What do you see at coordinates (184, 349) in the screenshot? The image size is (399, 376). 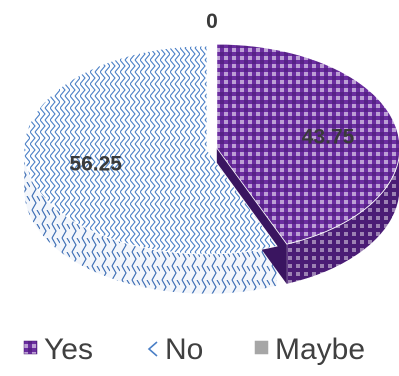 I see `legend-label-no: No` at bounding box center [184, 349].